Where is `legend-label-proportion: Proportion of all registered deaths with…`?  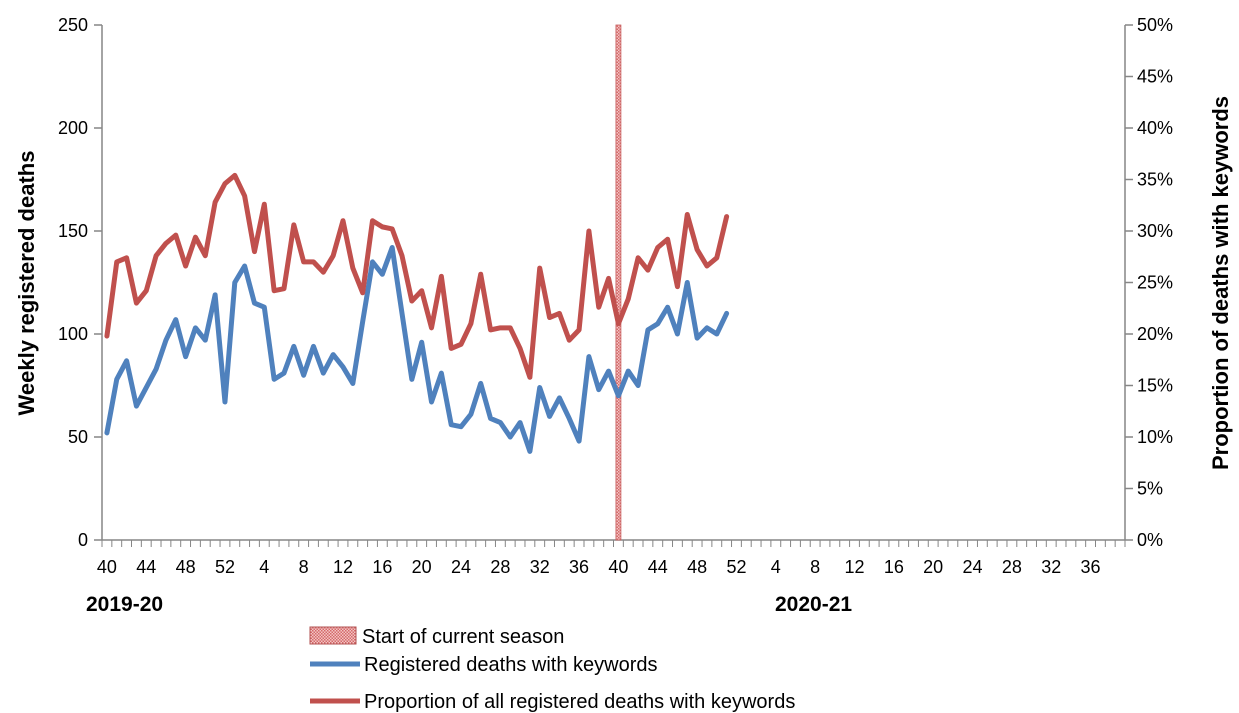
legend-label-proportion: Proportion of all registered deaths with… is located at coordinates (579, 702).